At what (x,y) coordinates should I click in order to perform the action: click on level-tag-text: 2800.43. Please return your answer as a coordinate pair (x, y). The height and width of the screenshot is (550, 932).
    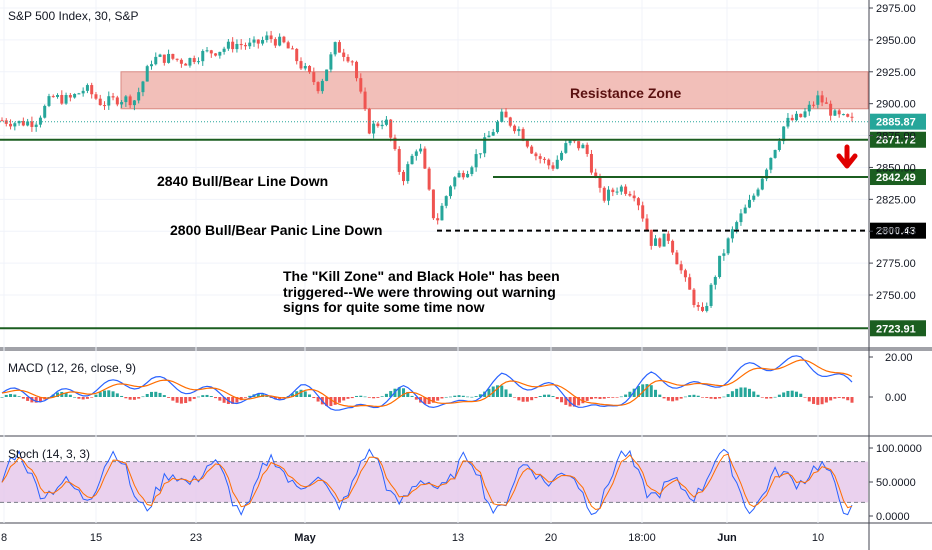
    Looking at the image, I should click on (896, 232).